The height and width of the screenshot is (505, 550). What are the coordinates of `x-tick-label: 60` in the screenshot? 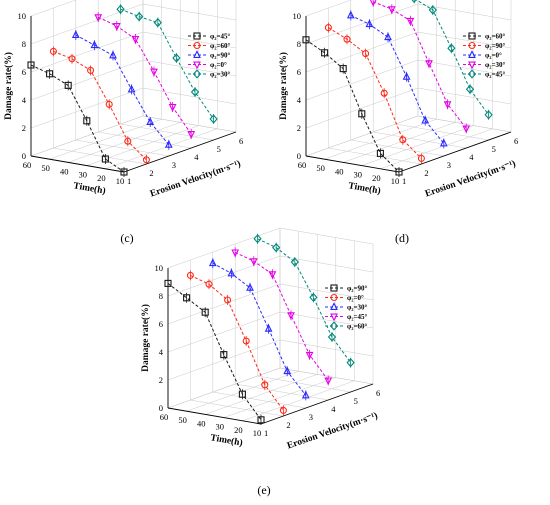 It's located at (27, 165).